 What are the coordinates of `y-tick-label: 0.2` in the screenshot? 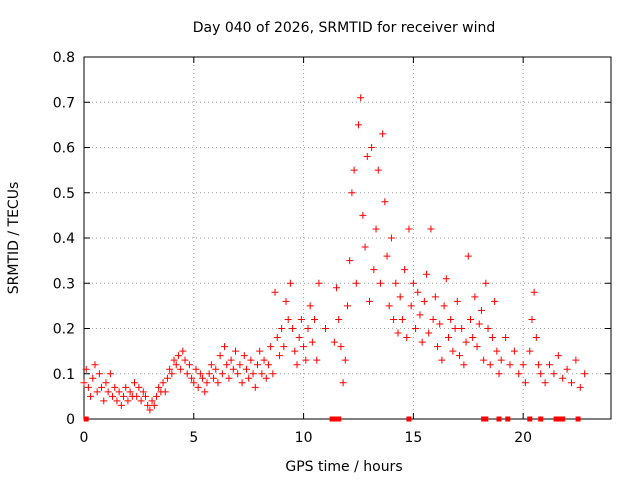 It's located at (64, 330).